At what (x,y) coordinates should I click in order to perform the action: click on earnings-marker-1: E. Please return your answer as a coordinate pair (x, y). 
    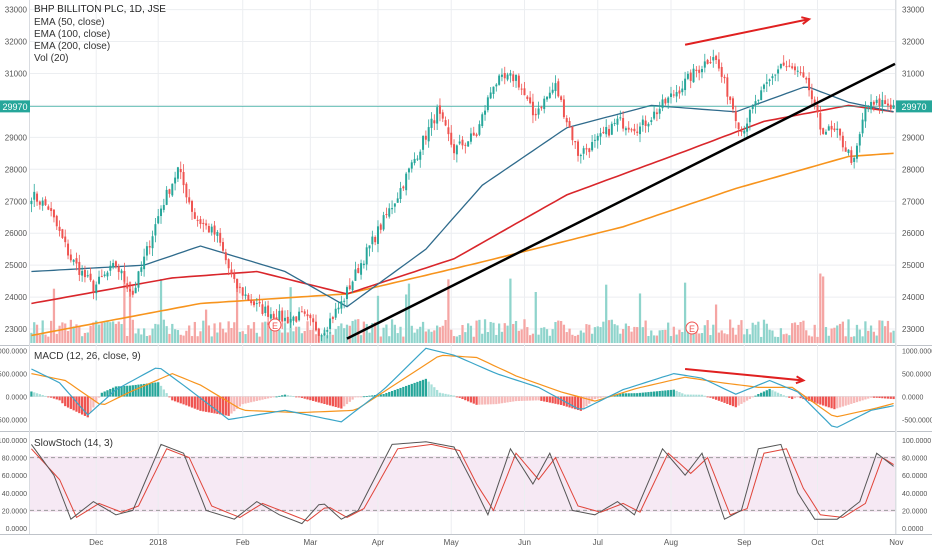
    Looking at the image, I should click on (275, 326).